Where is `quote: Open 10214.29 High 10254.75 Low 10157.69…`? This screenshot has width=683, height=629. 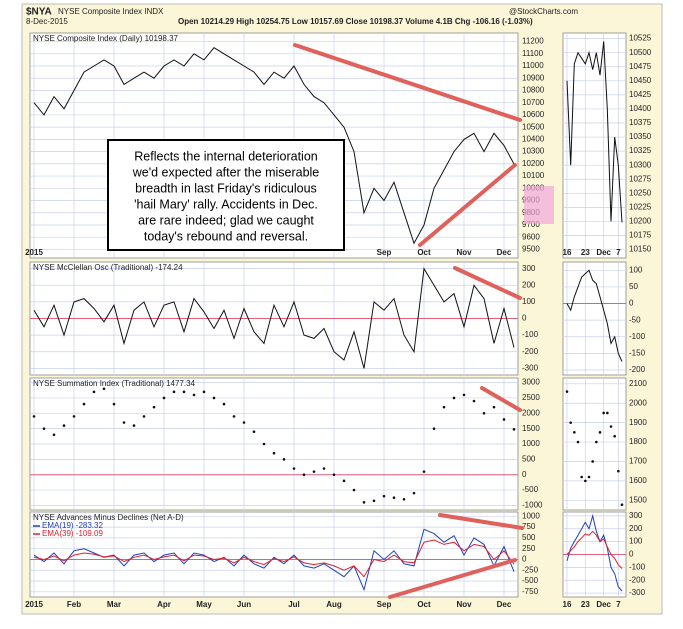
quote: Open 10214.29 High 10254.75 Low 10157.69… is located at coordinates (355, 21).